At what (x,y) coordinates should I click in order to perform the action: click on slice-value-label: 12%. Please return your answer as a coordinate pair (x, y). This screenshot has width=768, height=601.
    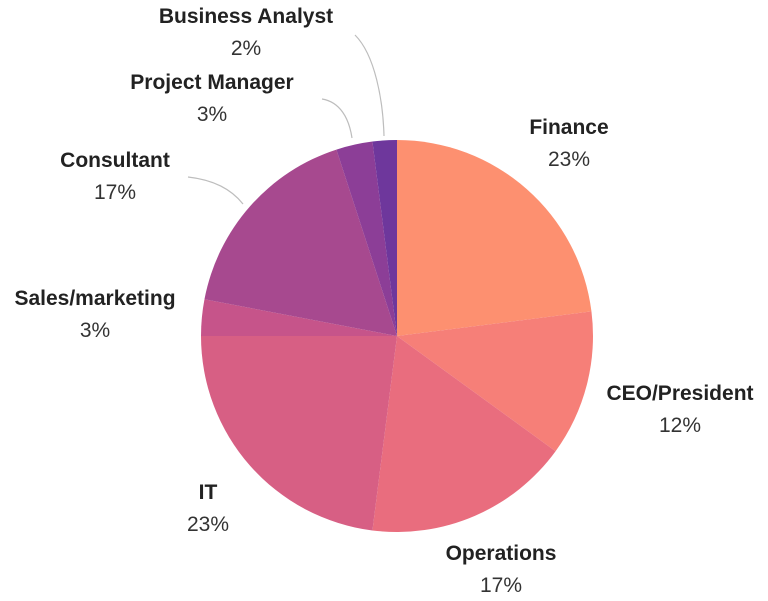
    Looking at the image, I should click on (680, 425).